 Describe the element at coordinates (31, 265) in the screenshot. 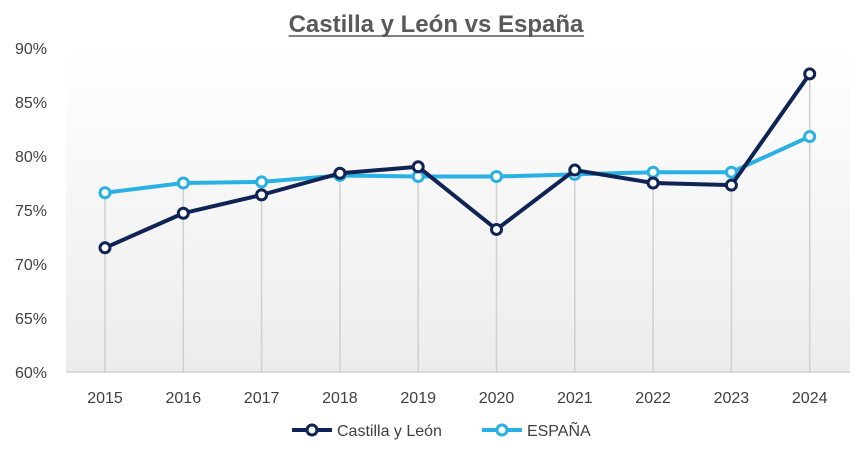

I see `y-tick-label: 70%` at that location.